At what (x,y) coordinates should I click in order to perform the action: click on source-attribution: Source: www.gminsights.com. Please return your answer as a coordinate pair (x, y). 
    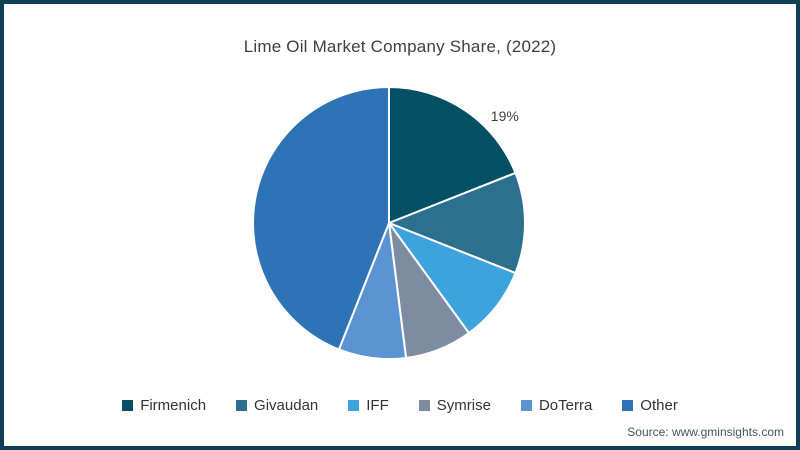
    Looking at the image, I should click on (705, 432).